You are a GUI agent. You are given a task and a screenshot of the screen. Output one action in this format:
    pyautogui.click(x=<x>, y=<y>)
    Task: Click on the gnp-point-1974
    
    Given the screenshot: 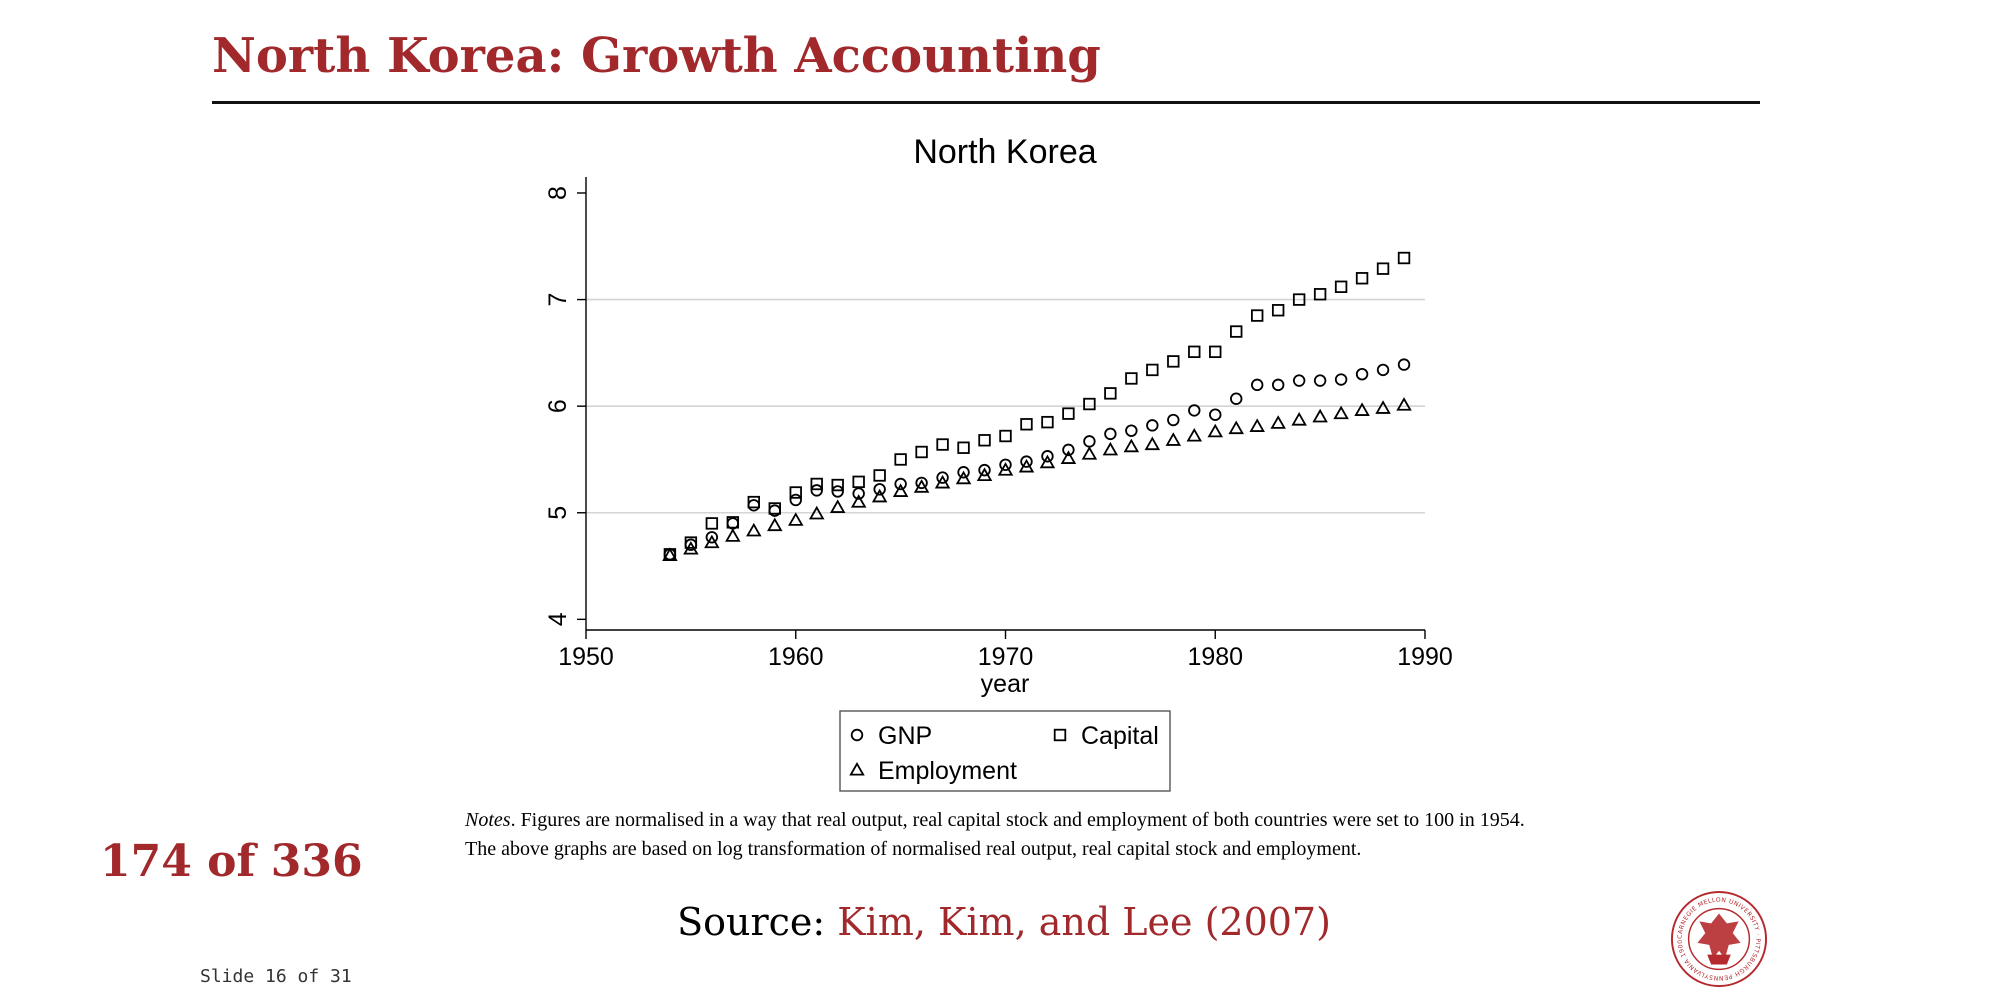 What is the action you would take?
    pyautogui.click(x=1089, y=441)
    